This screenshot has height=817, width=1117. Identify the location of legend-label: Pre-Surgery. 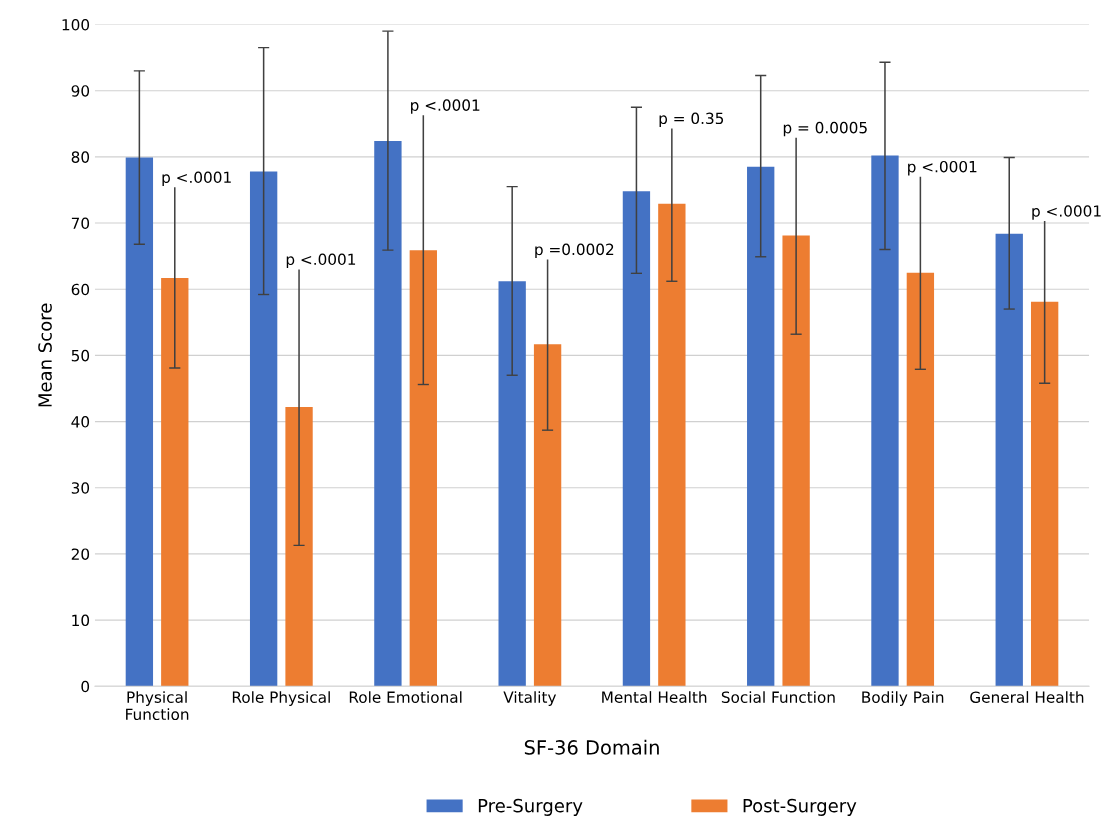
(530, 807).